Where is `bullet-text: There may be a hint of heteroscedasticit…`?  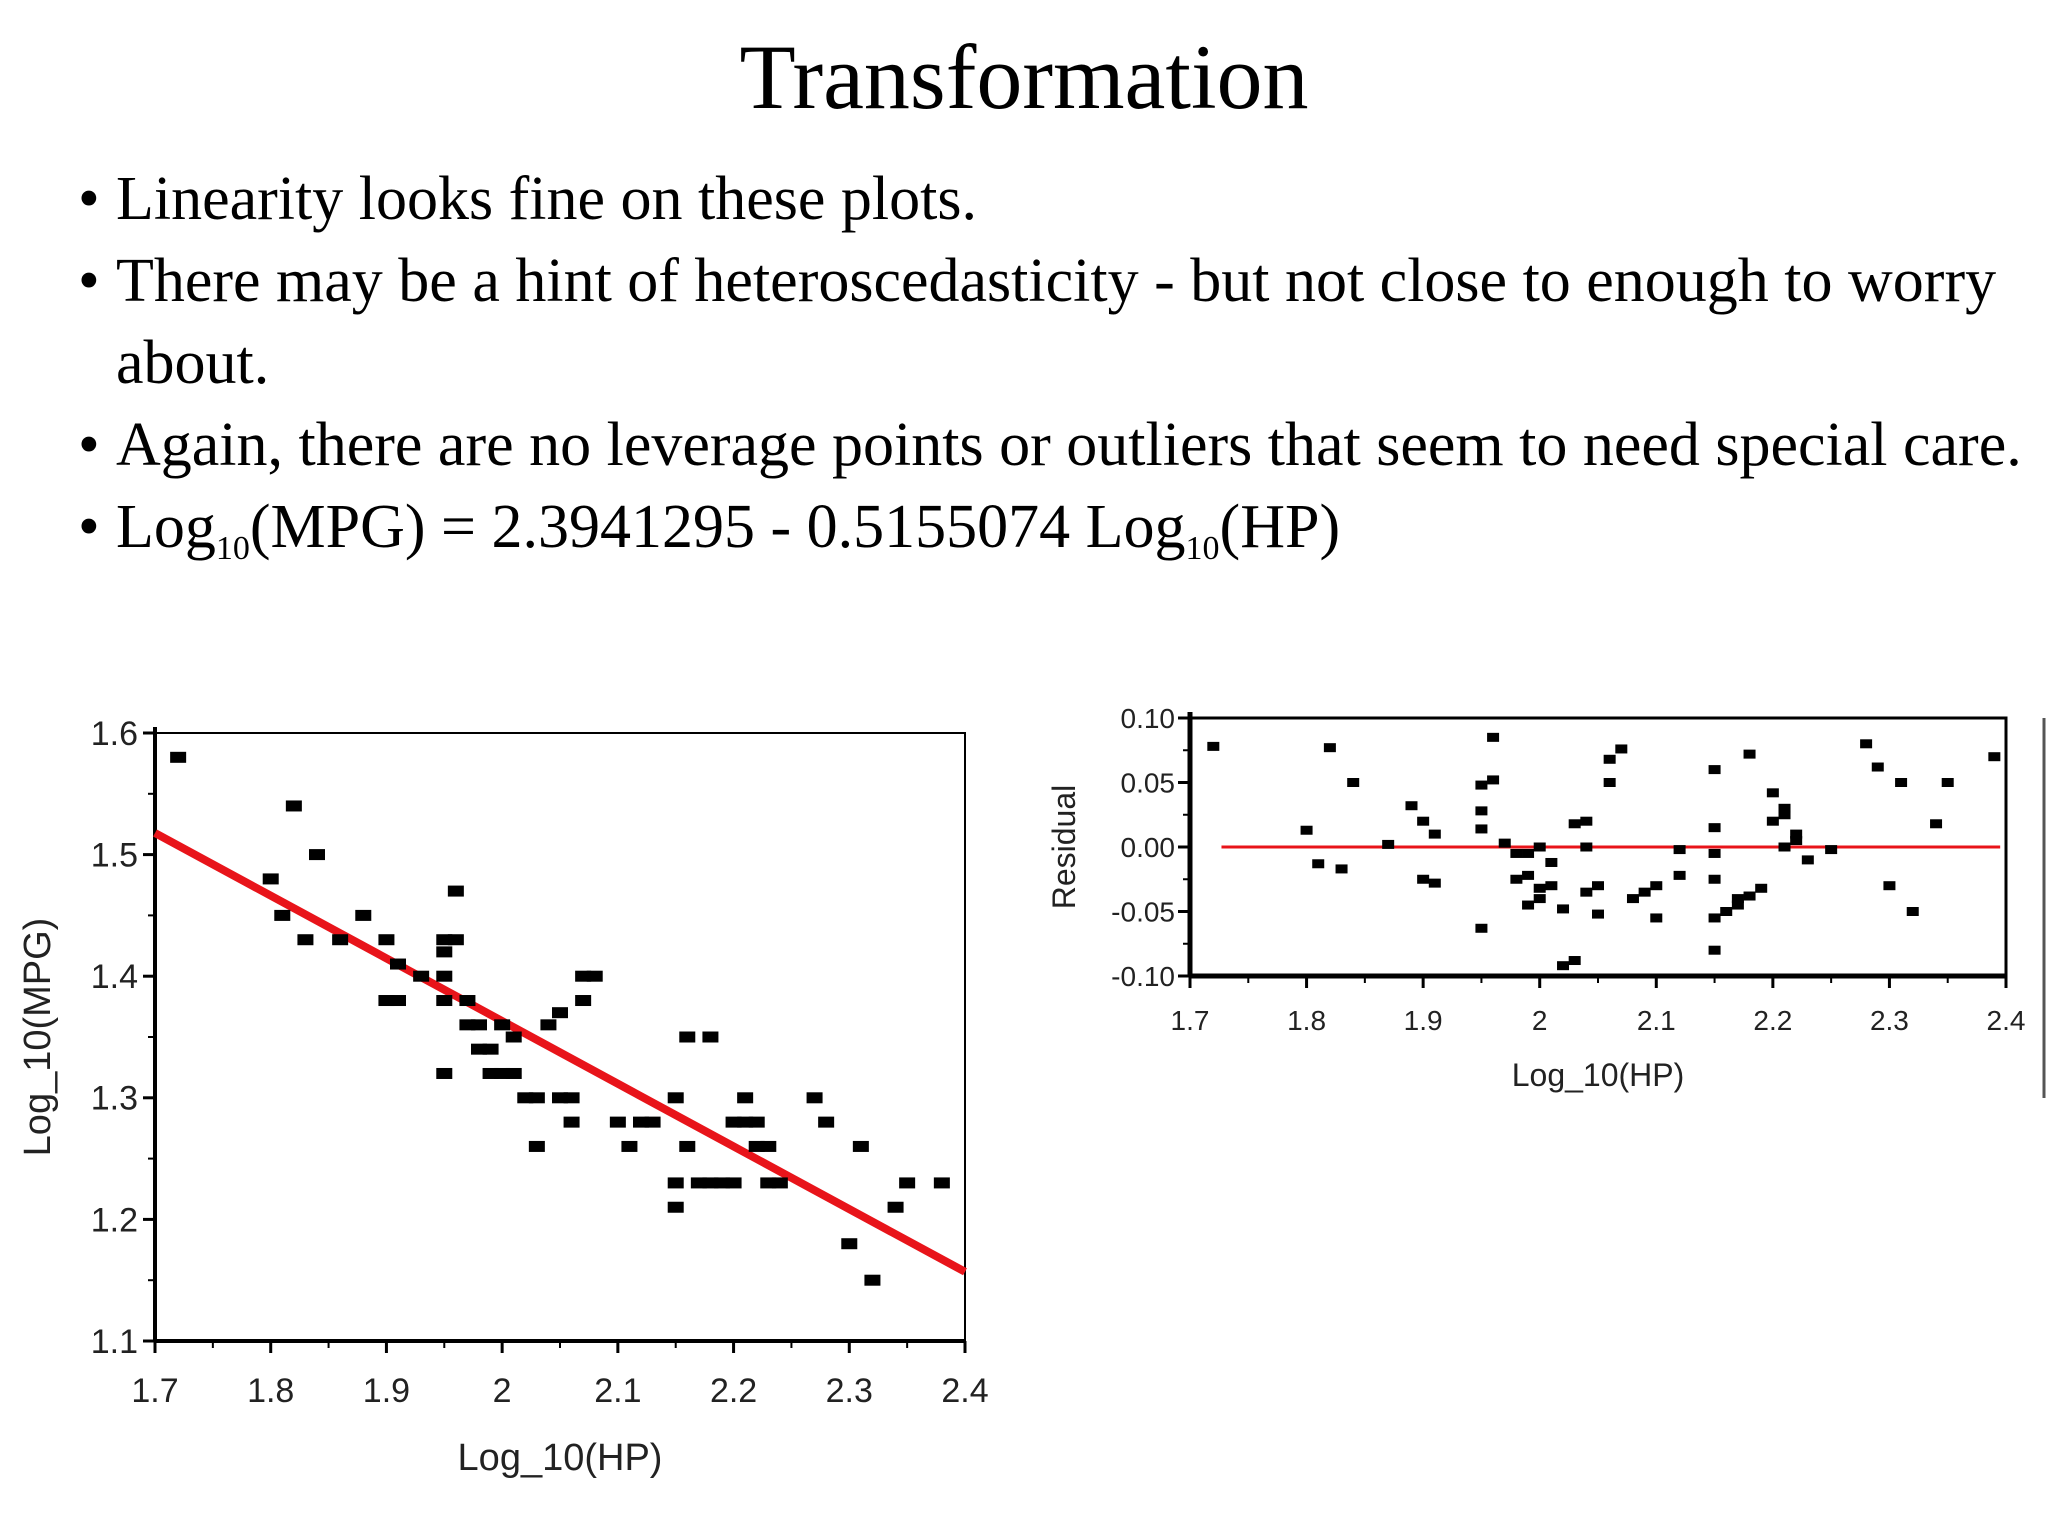 bullet-text: There may be a hint of heteroscedasticit… is located at coordinates (1056, 322).